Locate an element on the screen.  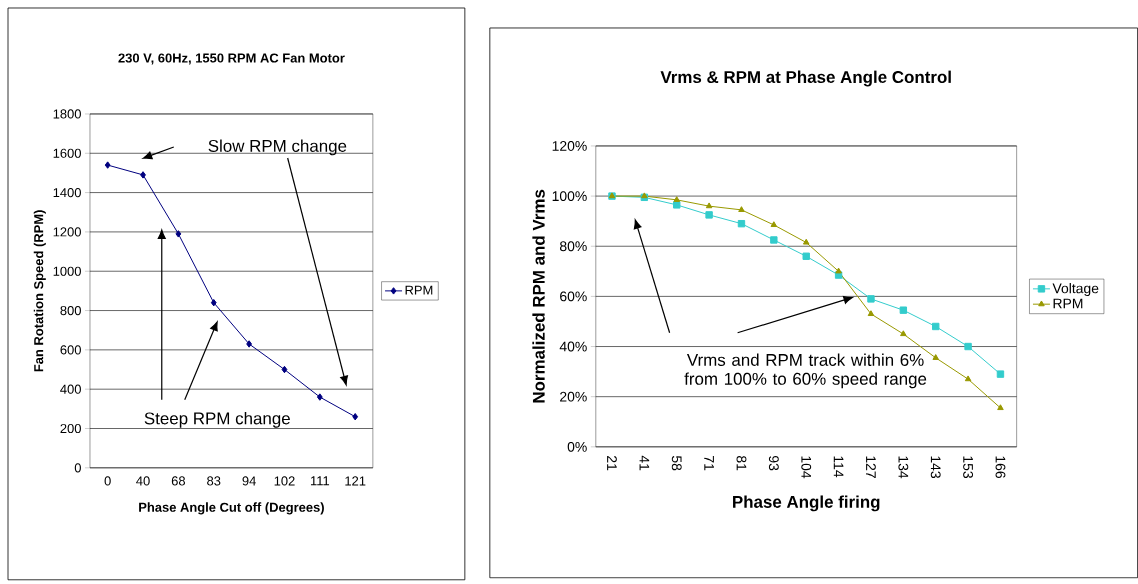
x-tick-label: 81 is located at coordinates (741, 463).